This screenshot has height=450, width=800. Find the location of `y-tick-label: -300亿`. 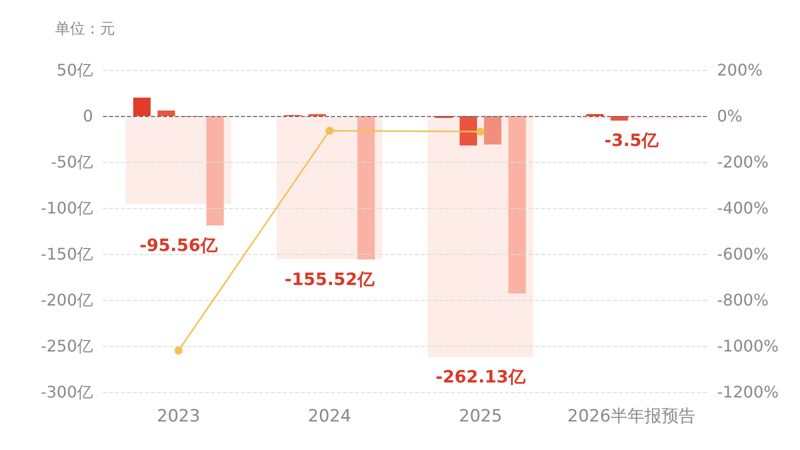

y-tick-label: -300亿 is located at coordinates (66, 392).